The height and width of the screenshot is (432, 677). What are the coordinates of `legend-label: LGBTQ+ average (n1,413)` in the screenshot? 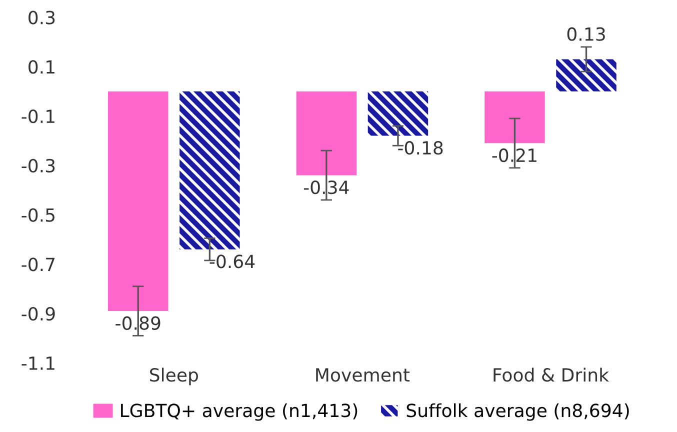 It's located at (239, 412).